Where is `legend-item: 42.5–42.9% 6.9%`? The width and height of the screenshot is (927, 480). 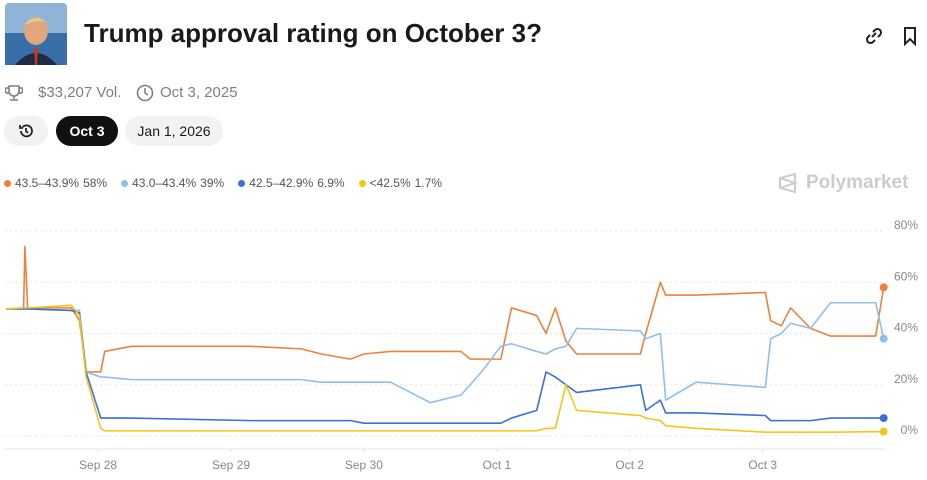 legend-item: 42.5–42.9% 6.9% is located at coordinates (291, 183).